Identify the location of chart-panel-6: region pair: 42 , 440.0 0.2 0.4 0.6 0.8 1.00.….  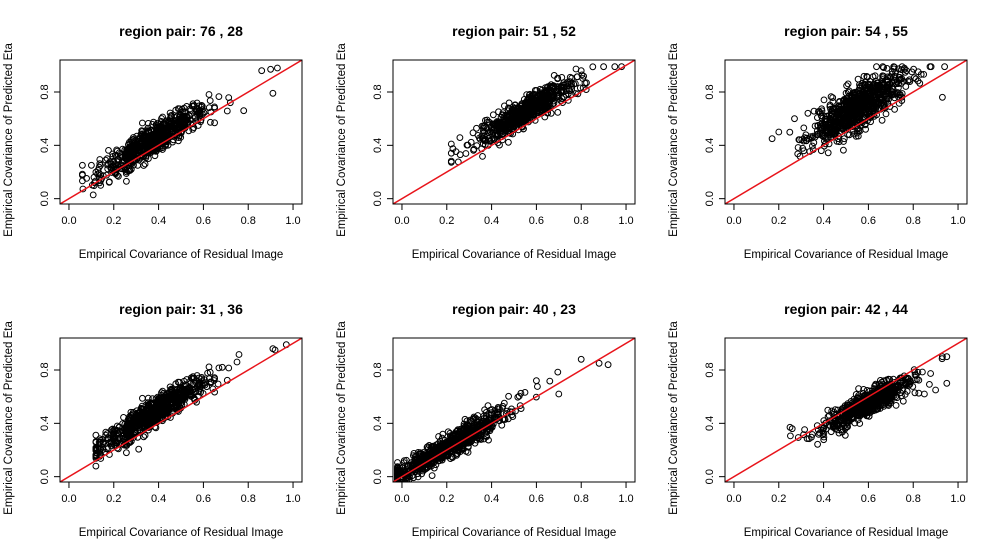
(818, 420).